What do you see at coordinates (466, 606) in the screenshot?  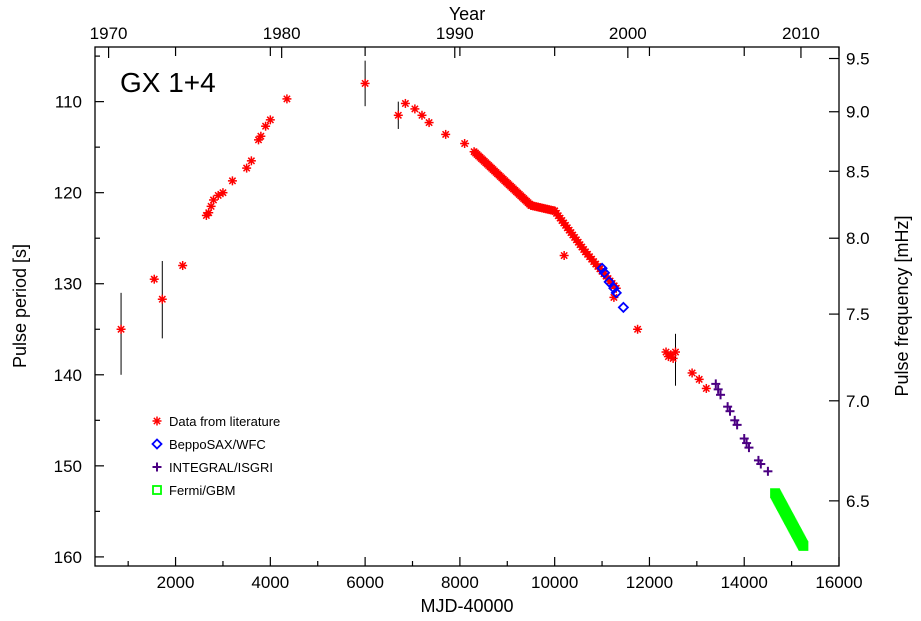 I see `x-axis-title: MJD-40000` at bounding box center [466, 606].